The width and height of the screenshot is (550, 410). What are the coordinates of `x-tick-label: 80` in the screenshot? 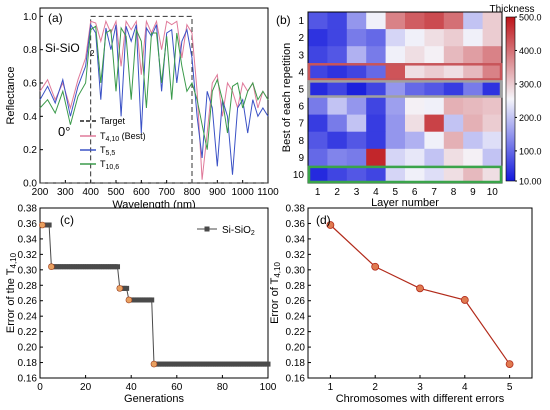 It's located at (223, 387).